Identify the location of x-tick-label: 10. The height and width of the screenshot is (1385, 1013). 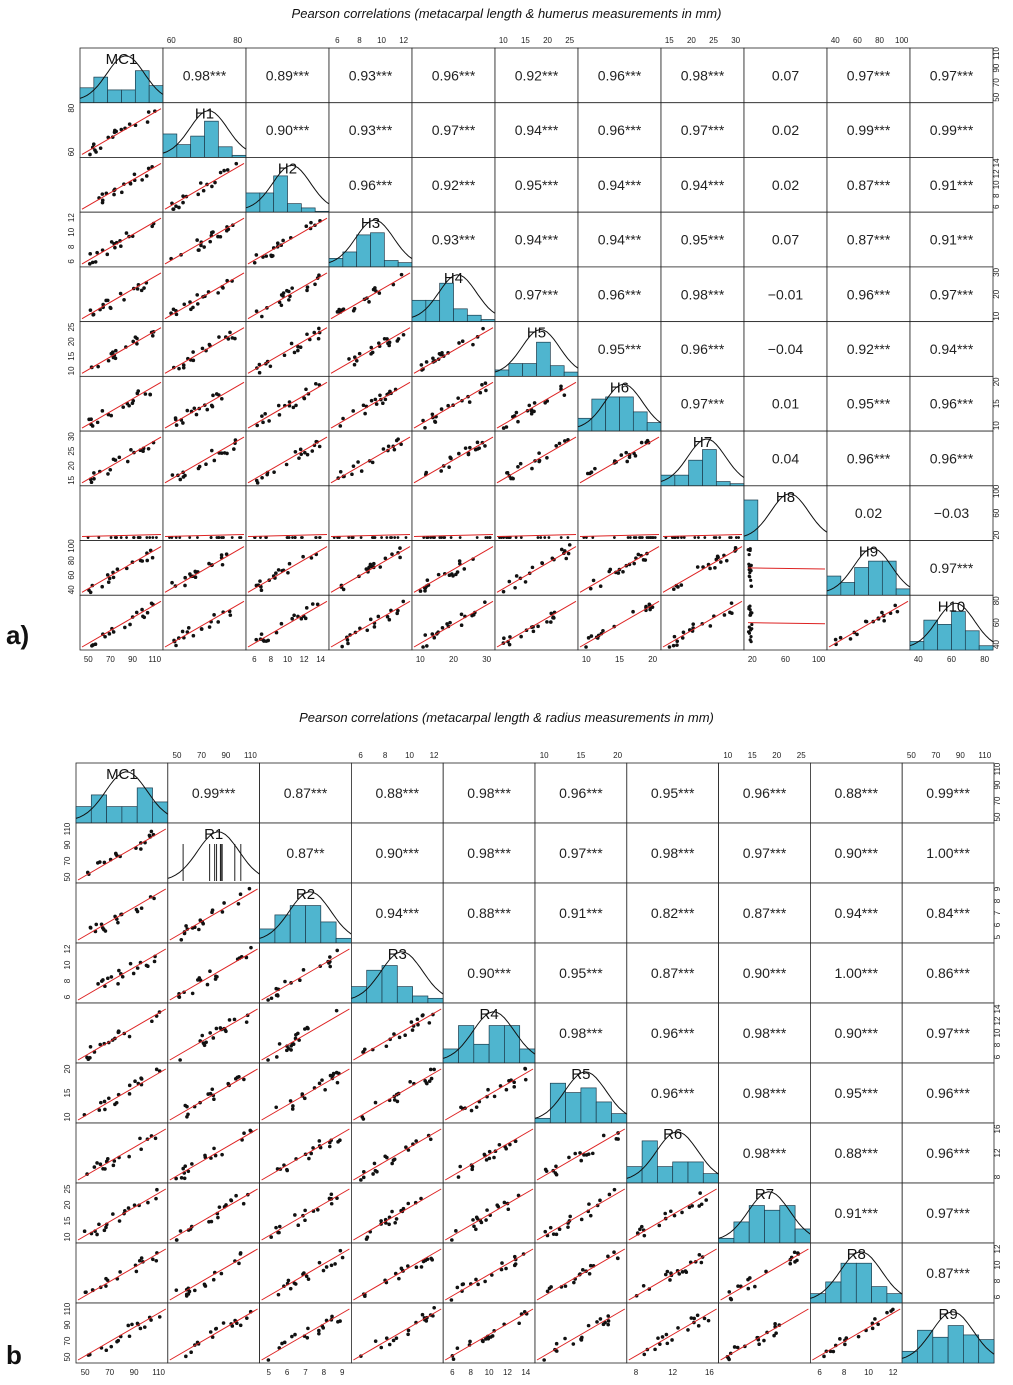
(544, 755).